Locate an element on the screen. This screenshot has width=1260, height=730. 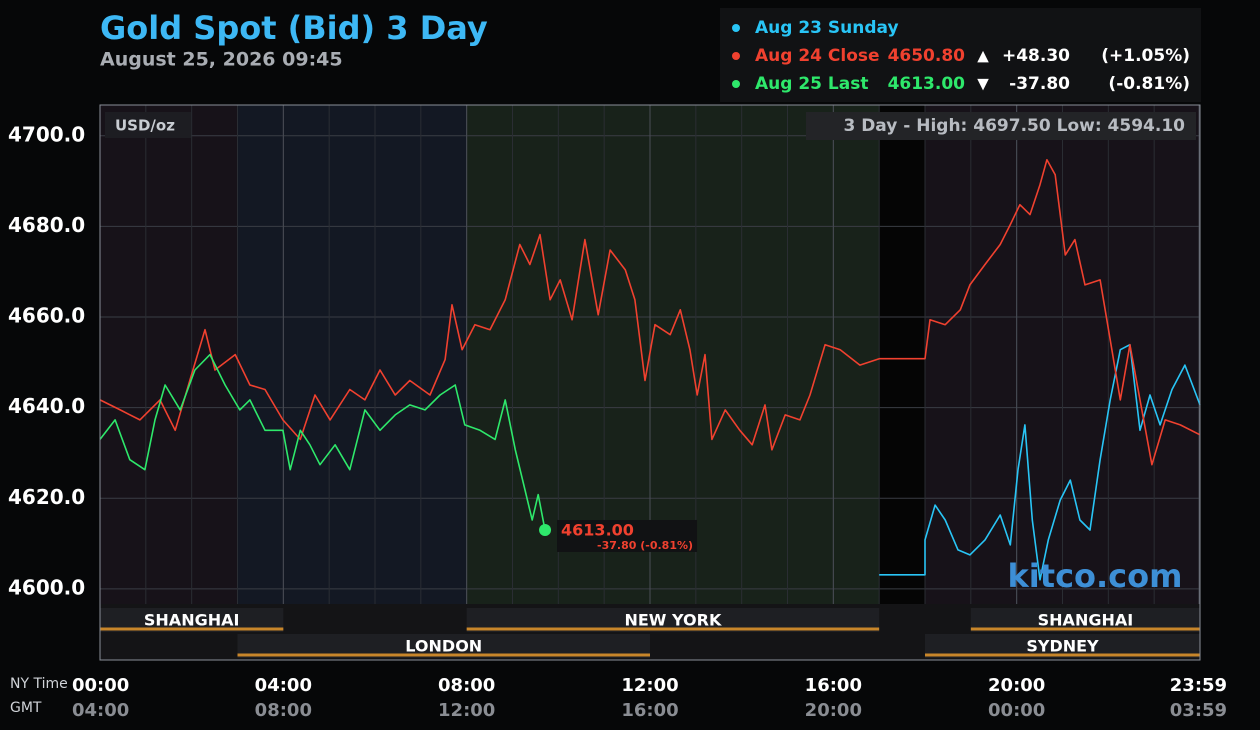
legend-price: 4613.00 is located at coordinates (927, 84).